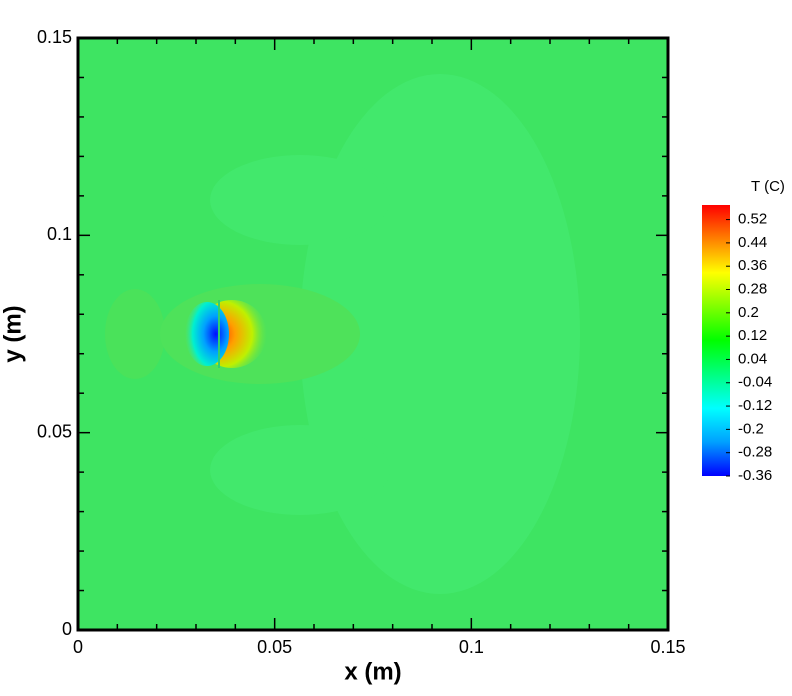 This screenshot has width=792, height=696. Describe the element at coordinates (54, 431) in the screenshot. I see `y-tick-label: 0.05` at that location.